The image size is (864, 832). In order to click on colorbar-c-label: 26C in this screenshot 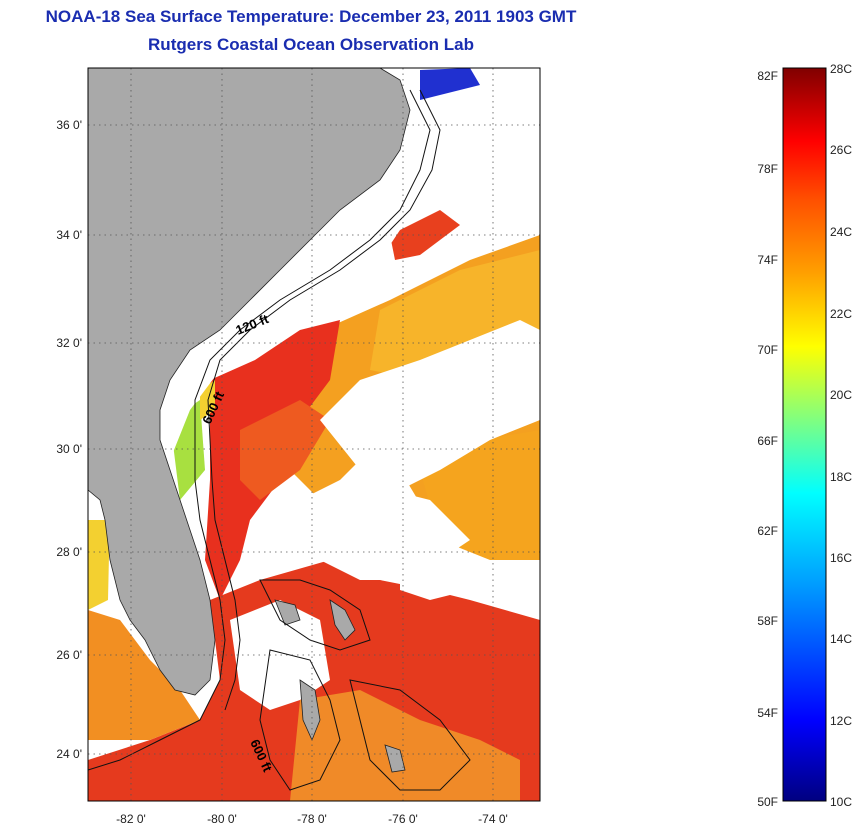, I will do `click(841, 150)`.